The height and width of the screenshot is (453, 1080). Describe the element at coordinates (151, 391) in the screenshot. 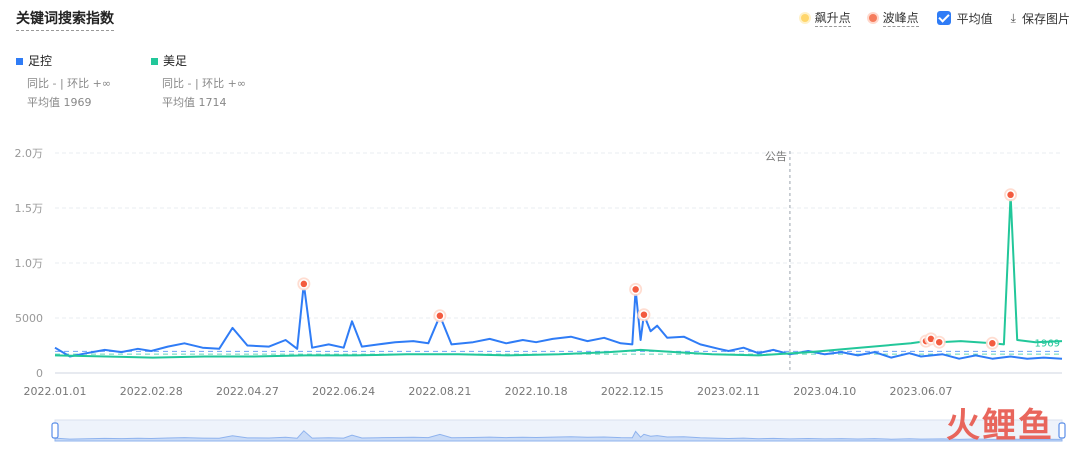

I see `x-tick-label: 2022.02.28` at that location.